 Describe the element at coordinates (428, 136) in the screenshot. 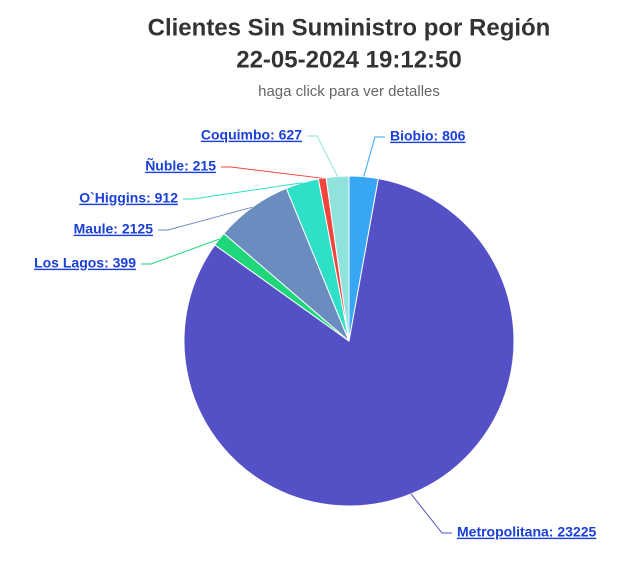

I see `data-label: Biobio: 806` at that location.